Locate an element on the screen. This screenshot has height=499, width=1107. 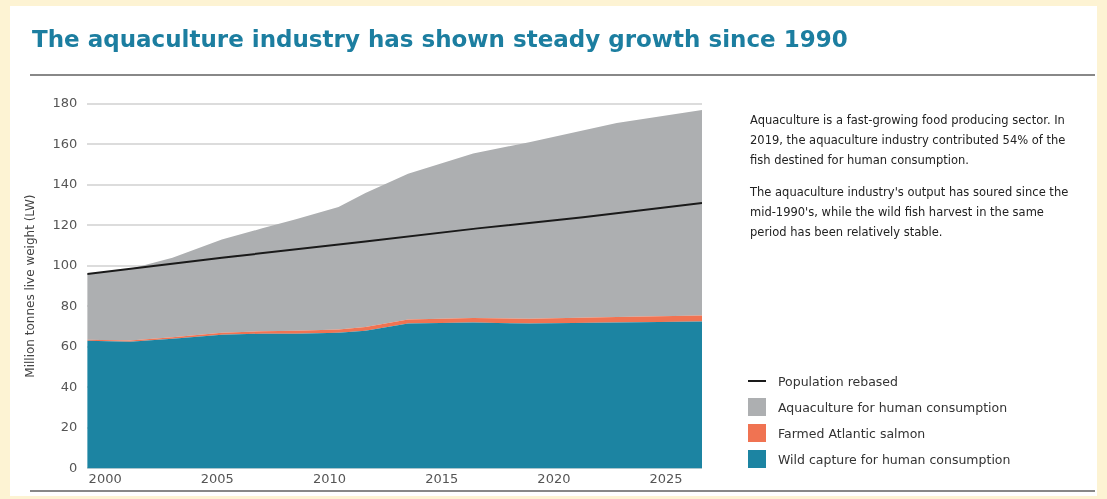
x-tick-label: 2000 is located at coordinates (105, 478).